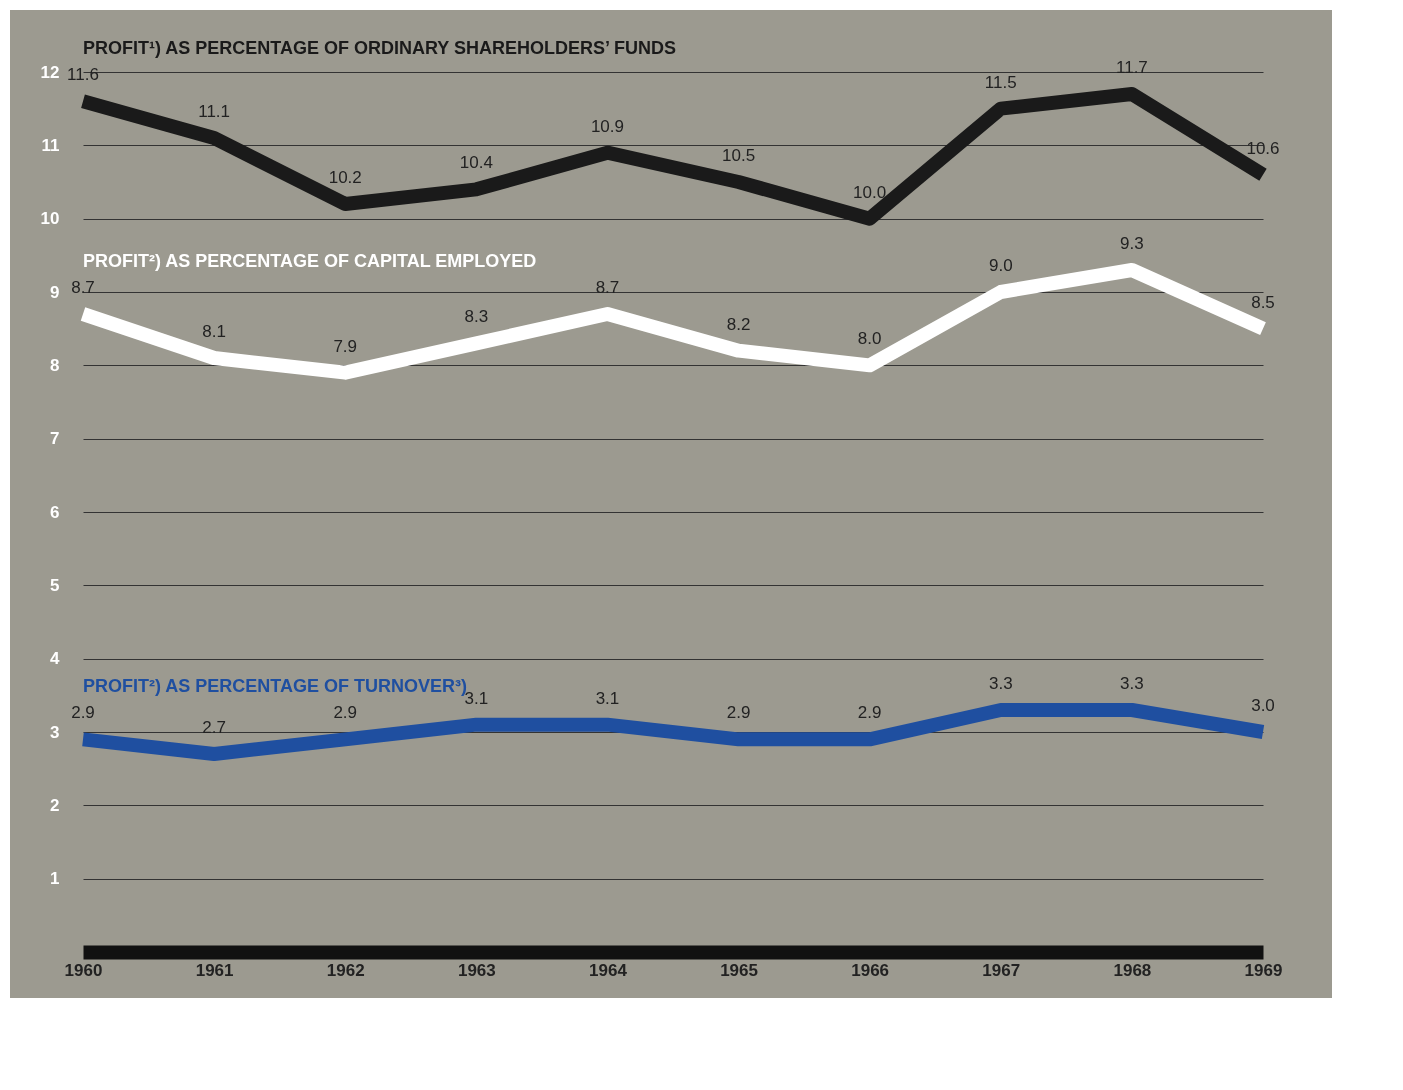 Image resolution: width=1403 pixels, height=1090 pixels. What do you see at coordinates (607, 698) in the screenshot?
I see `data-label: 3.1` at bounding box center [607, 698].